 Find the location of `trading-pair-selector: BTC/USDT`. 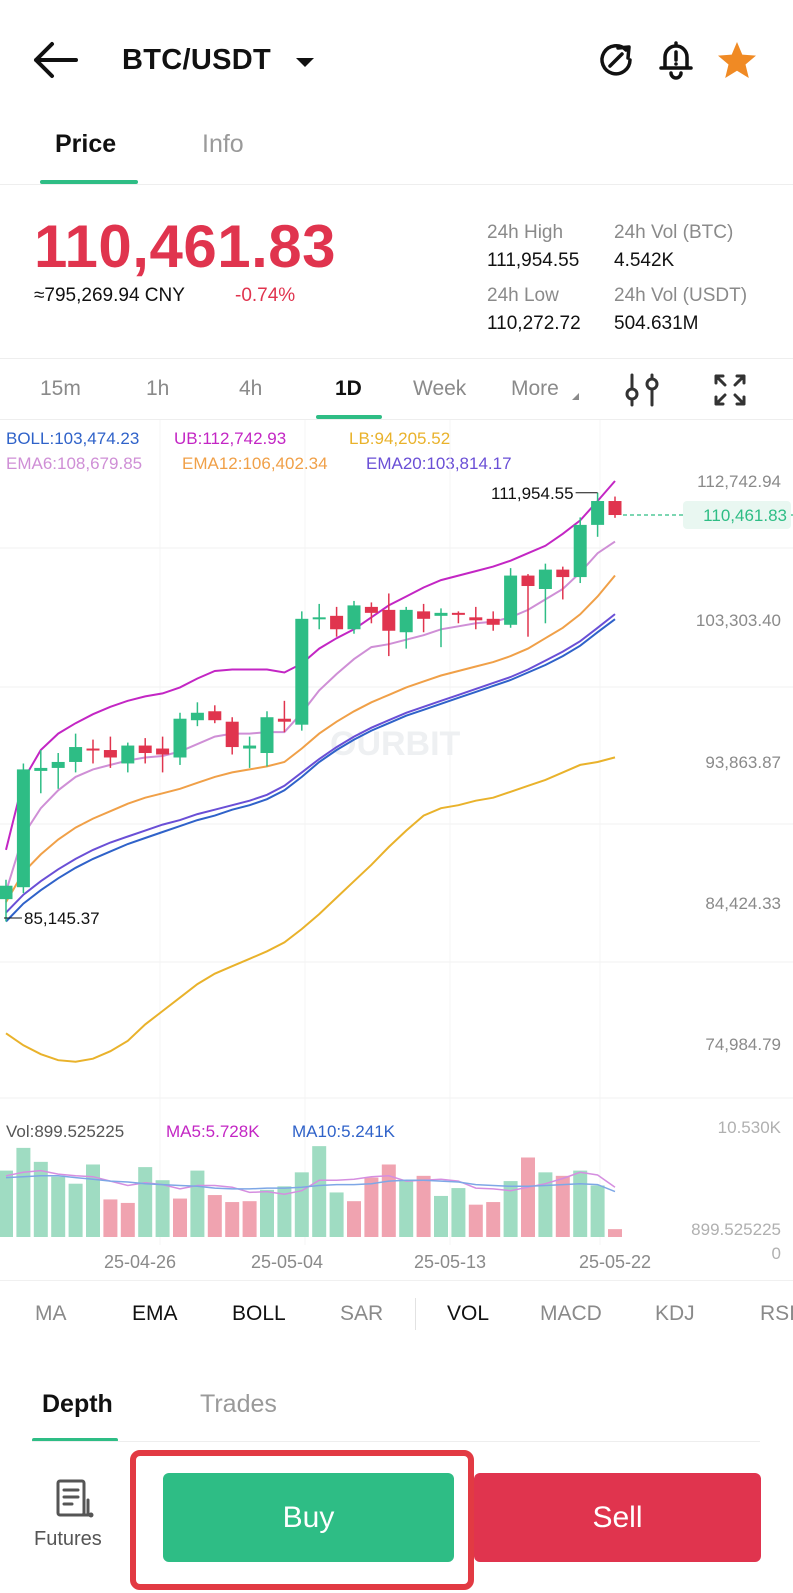

trading-pair-selector: BTC/USDT is located at coordinates (196, 60).